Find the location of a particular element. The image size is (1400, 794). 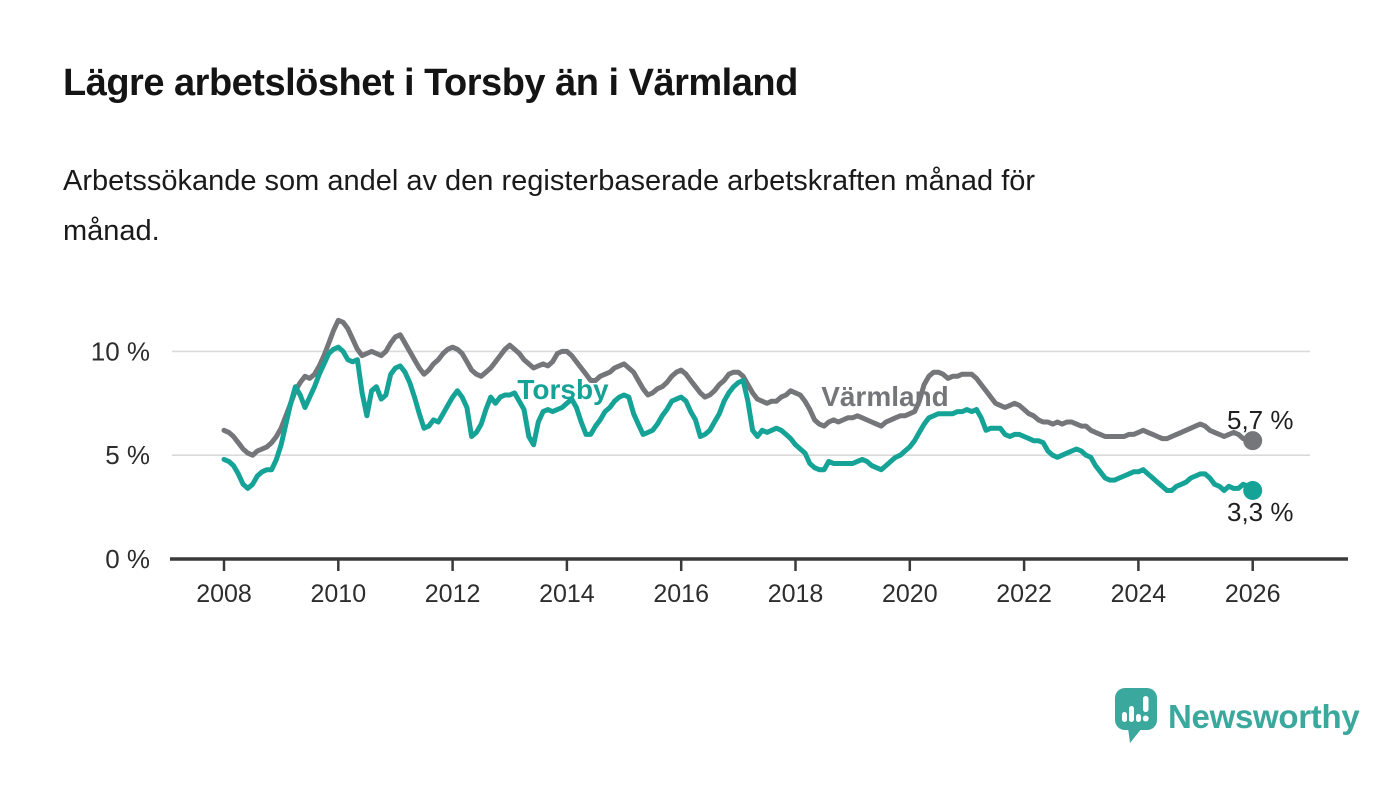

newsworthy-speech-bubble-bar-chart-icon is located at coordinates (1136, 715).